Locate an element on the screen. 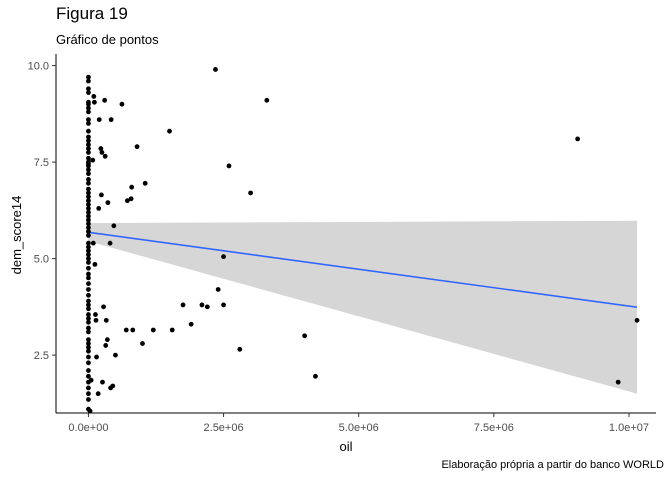 The height and width of the screenshot is (480, 672). regression-line is located at coordinates (363, 270).